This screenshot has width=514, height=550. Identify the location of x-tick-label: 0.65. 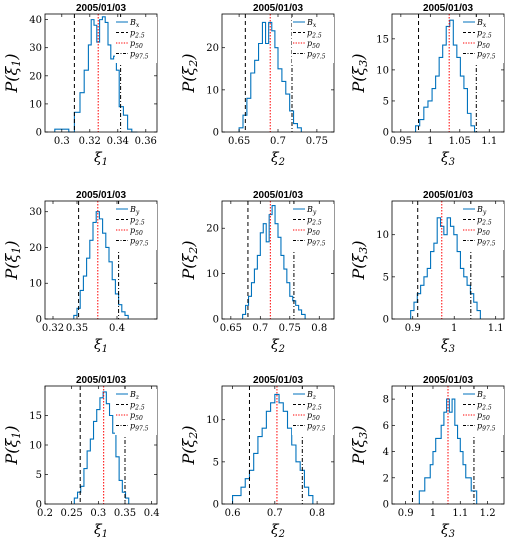
(231, 328).